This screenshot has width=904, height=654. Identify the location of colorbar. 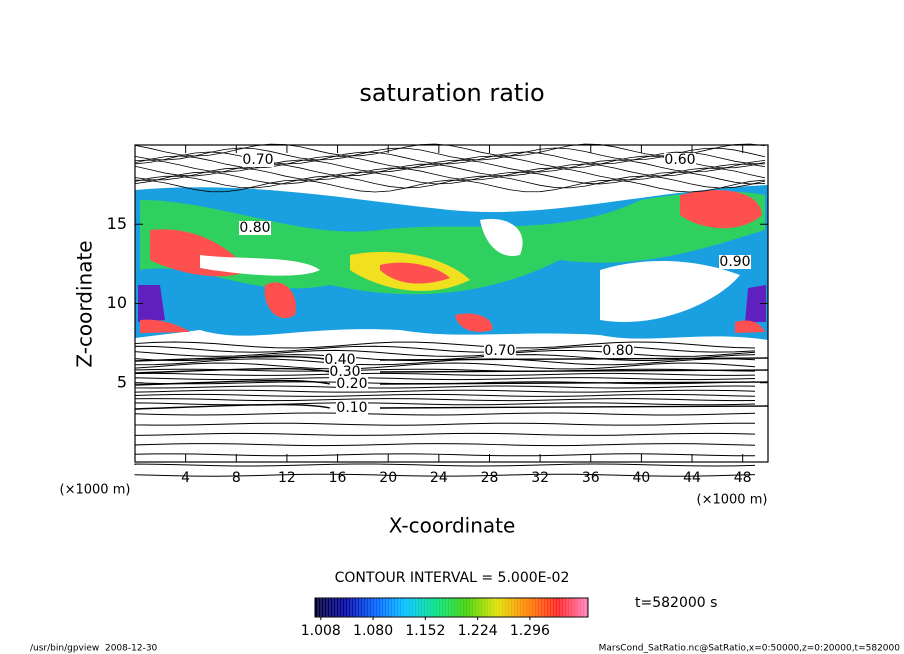
(451, 607).